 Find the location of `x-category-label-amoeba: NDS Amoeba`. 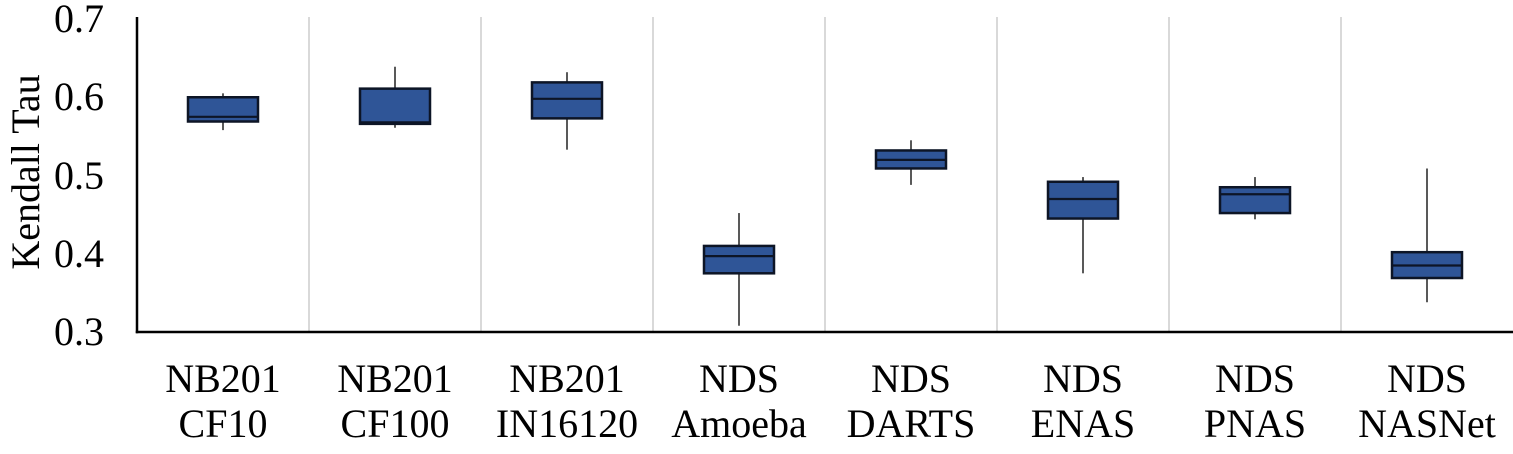

x-category-label-amoeba: NDS Amoeba is located at coordinates (739, 401).